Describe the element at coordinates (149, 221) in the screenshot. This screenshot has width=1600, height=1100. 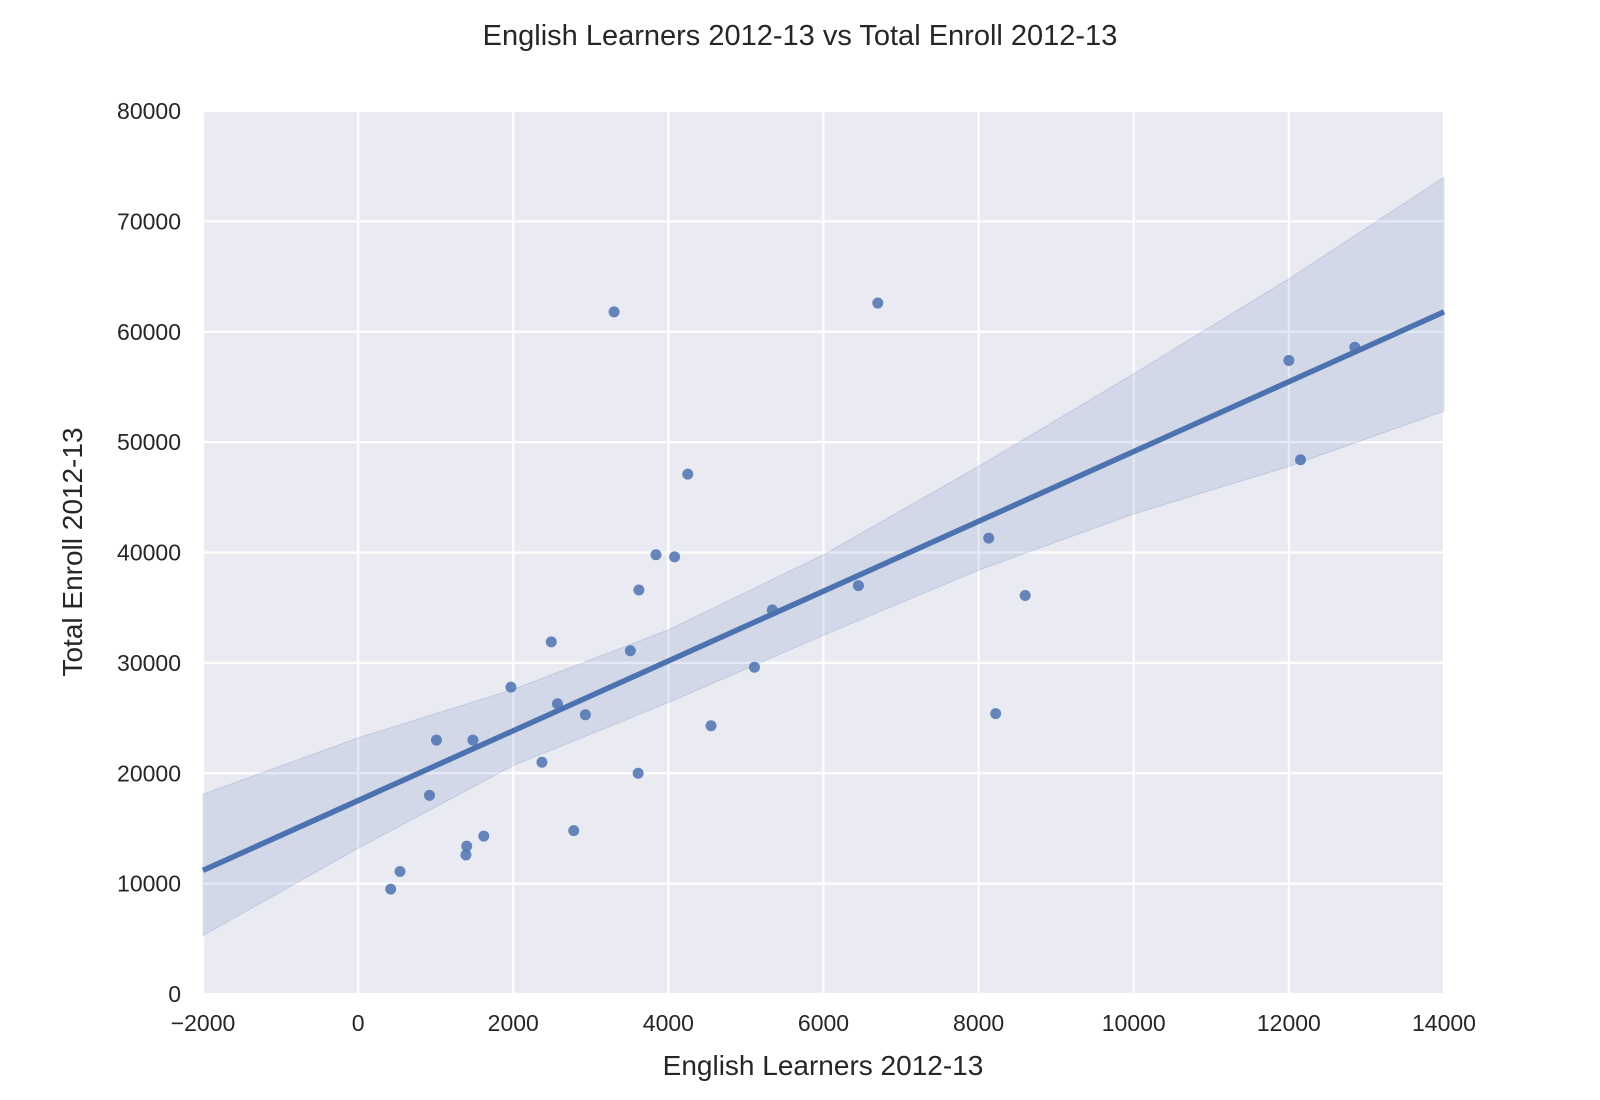
I see `y-tick-label-7: 70000` at that location.